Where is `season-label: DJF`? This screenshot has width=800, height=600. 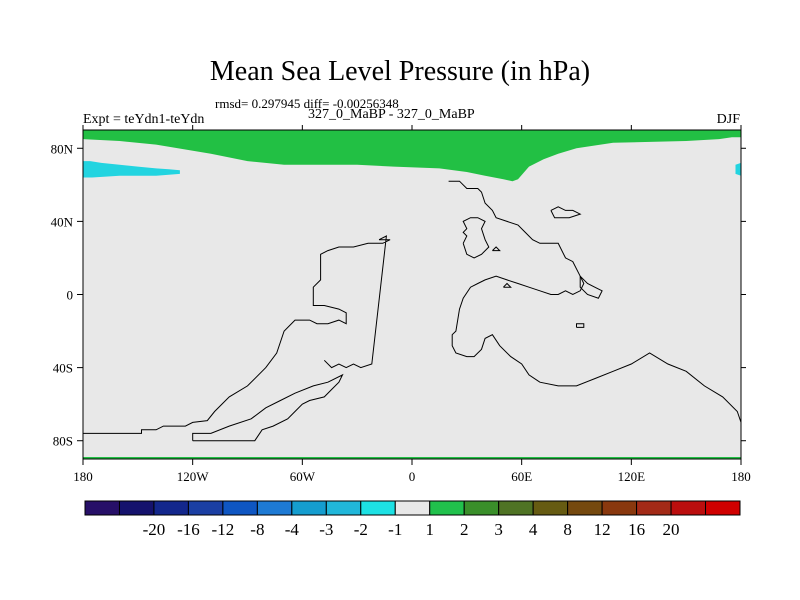 season-label: DJF is located at coordinates (728, 119).